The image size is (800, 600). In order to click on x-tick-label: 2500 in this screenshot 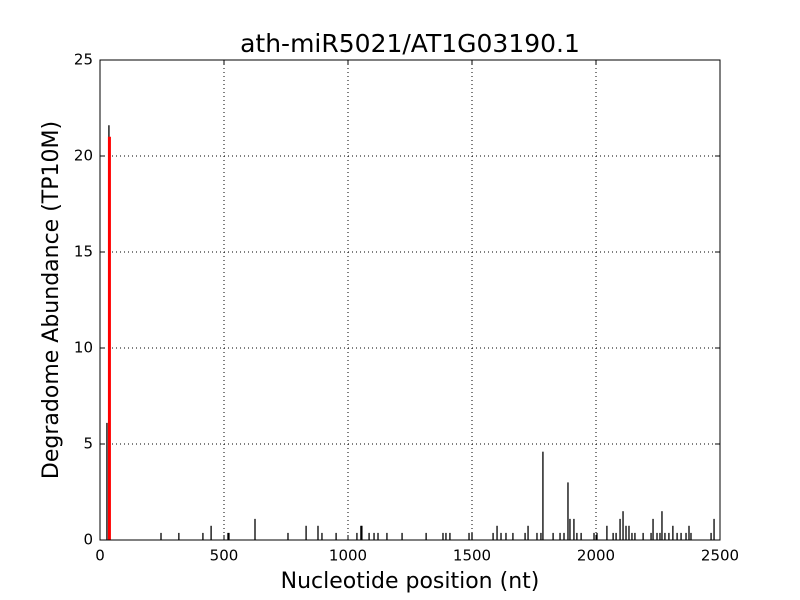, I will do `click(720, 556)`.